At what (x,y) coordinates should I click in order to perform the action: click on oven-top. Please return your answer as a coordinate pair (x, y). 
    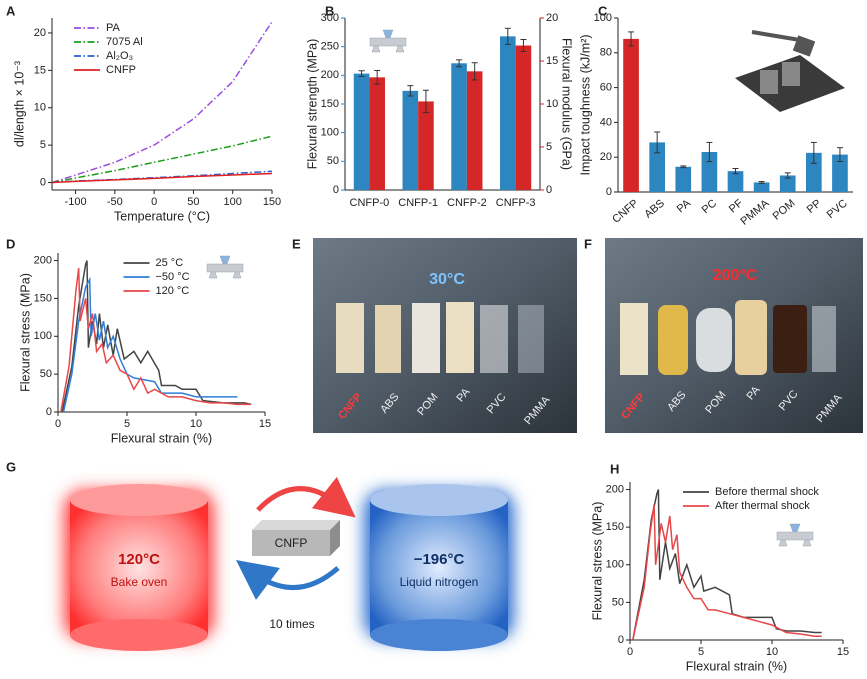
    Looking at the image, I should click on (139, 500).